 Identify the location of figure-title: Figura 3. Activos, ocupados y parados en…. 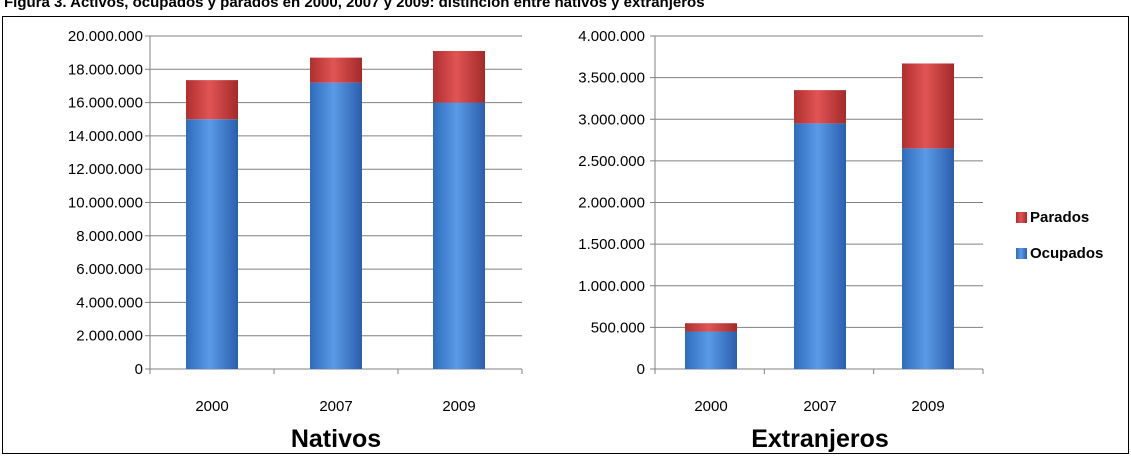
(354, 5).